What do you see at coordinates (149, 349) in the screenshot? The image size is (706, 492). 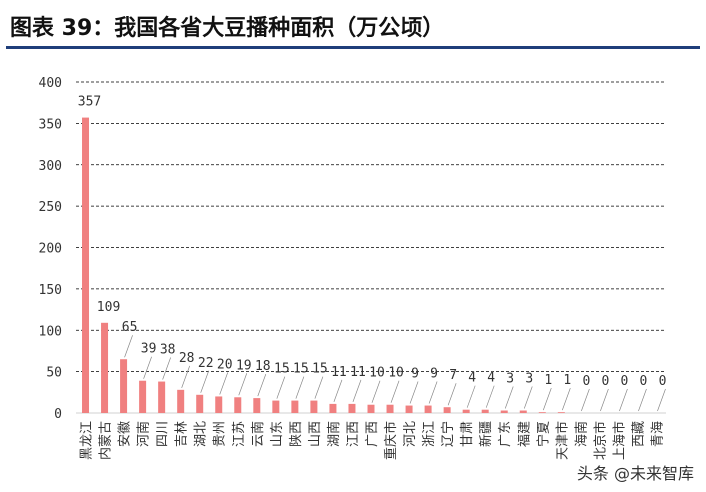 I see `data-label: 39` at bounding box center [149, 349].